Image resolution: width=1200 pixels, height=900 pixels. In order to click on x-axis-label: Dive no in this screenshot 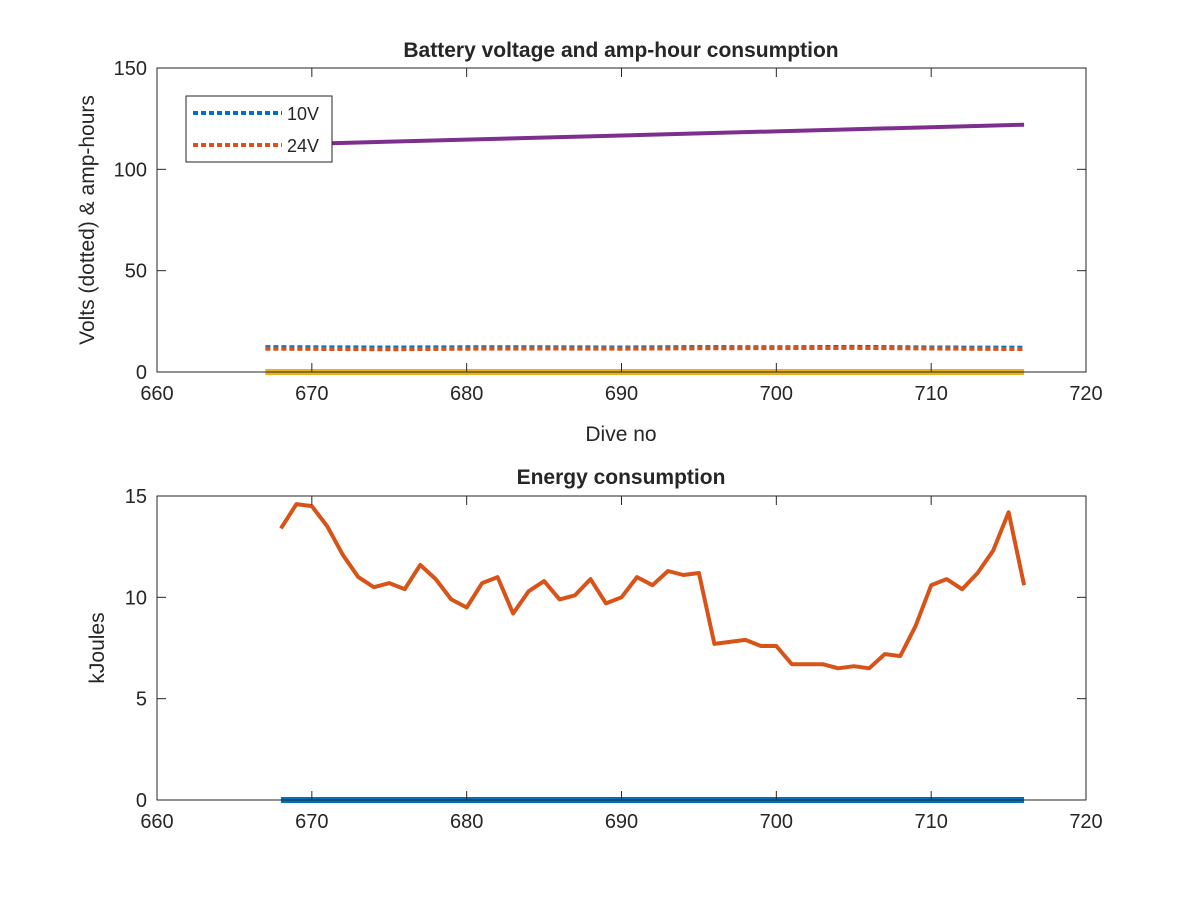, I will do `click(620, 434)`.